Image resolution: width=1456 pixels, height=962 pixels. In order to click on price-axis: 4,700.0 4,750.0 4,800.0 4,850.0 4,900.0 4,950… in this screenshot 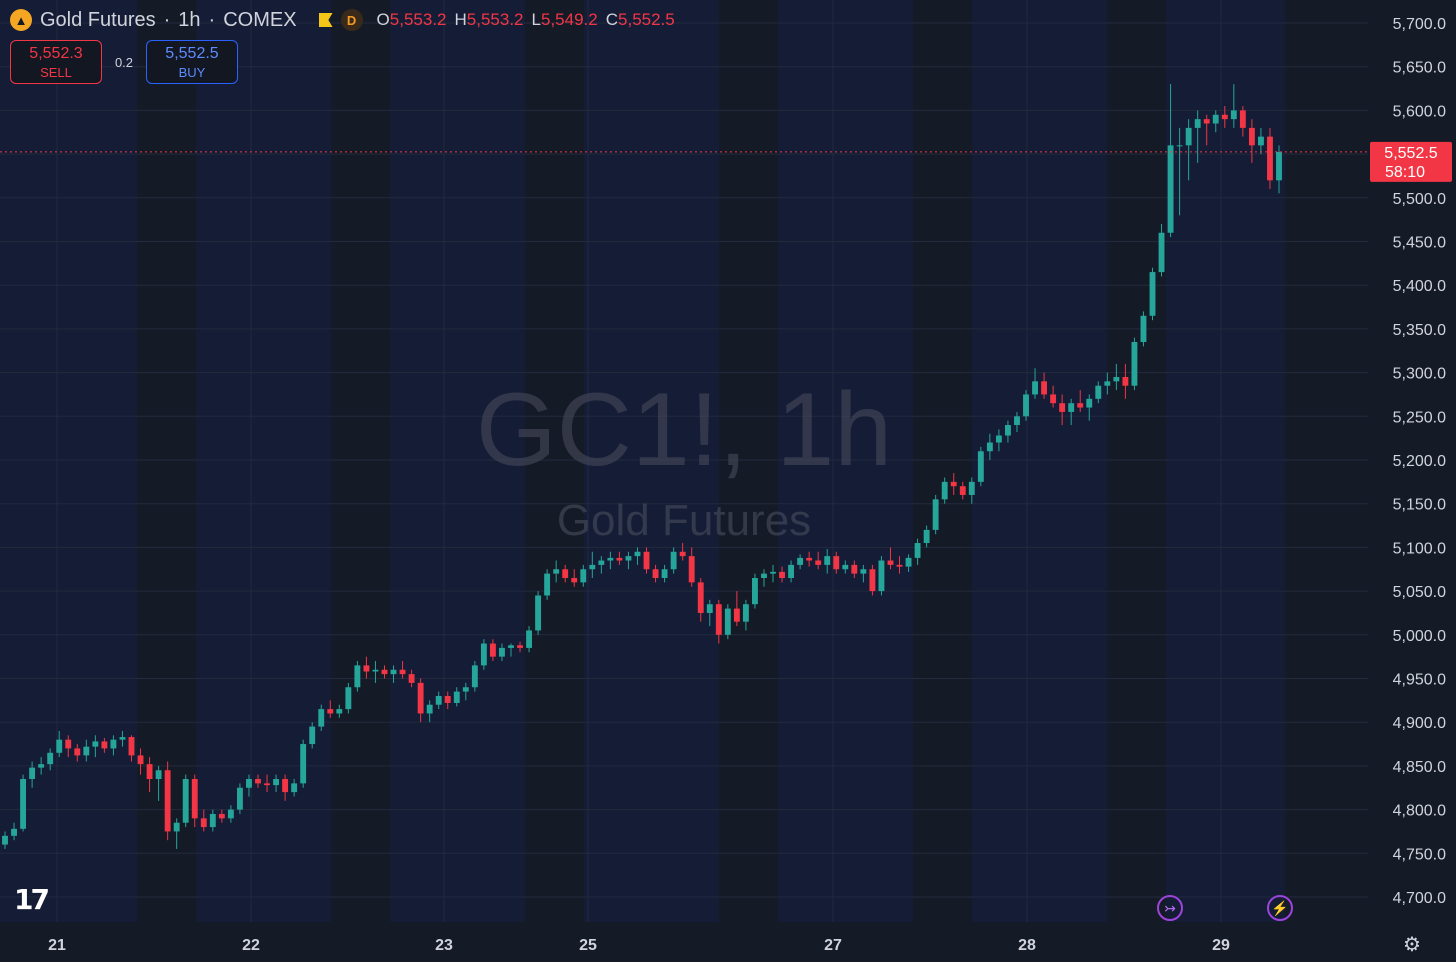, I will do `click(1419, 461)`.